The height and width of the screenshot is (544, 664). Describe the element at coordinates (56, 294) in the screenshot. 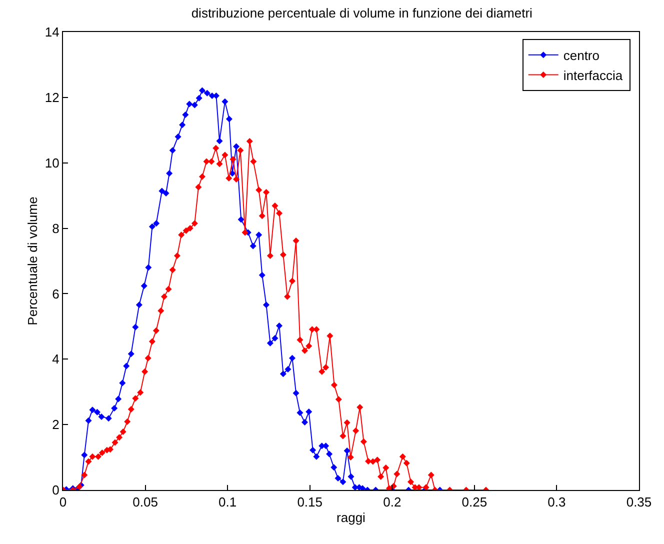

I see `y-tick-label: 6` at that location.